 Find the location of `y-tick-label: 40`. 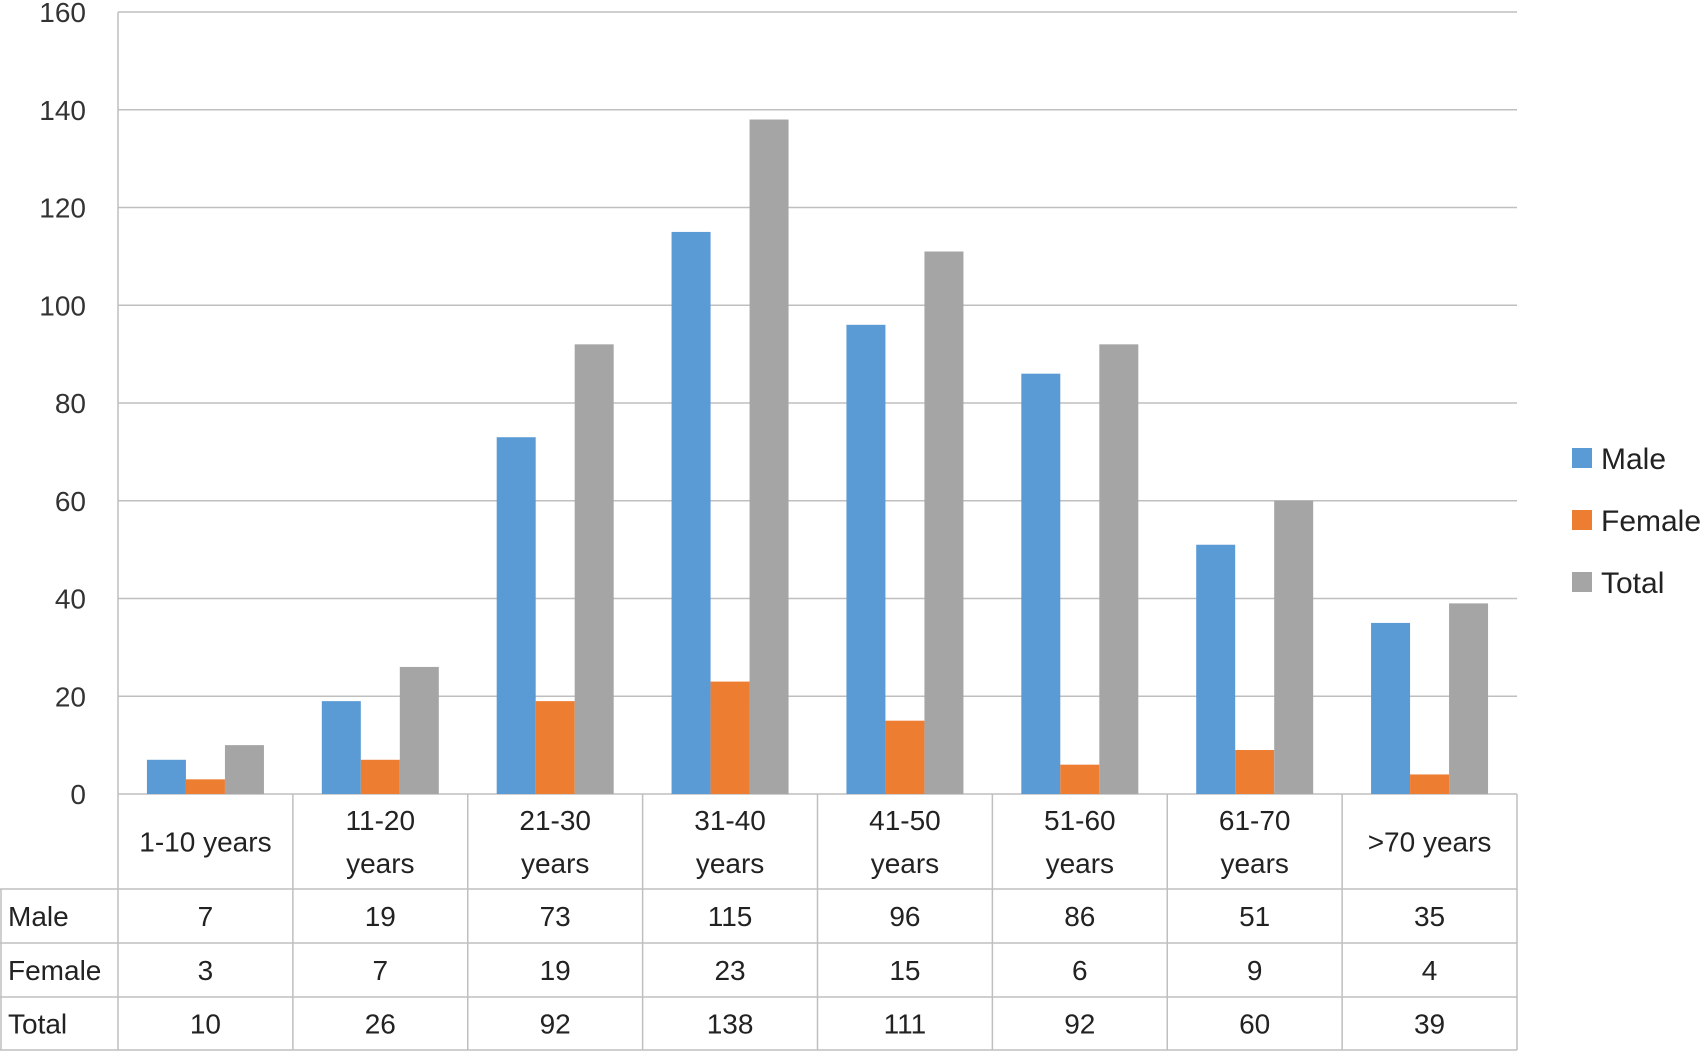

y-tick-label: 40 is located at coordinates (70, 599).